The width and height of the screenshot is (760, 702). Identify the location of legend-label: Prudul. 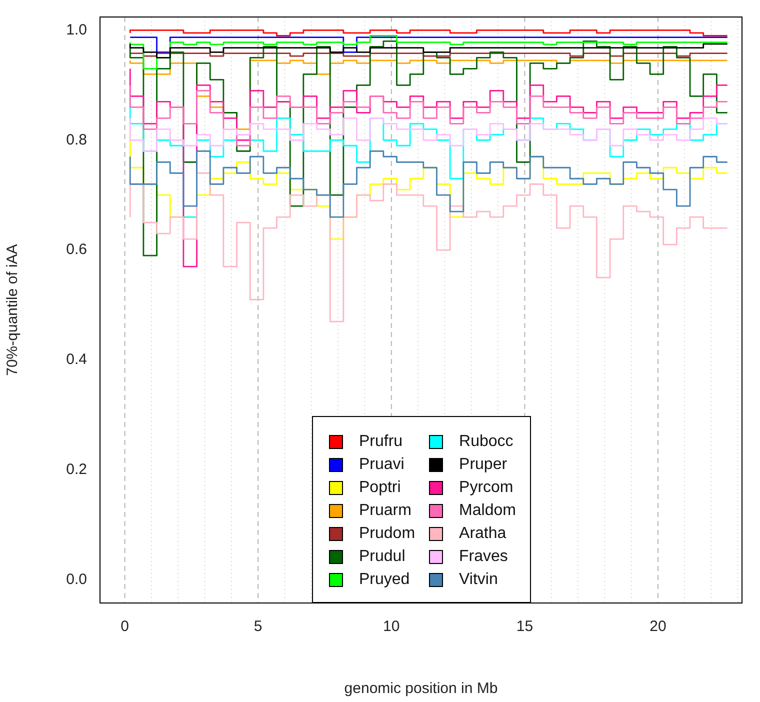
(382, 557).